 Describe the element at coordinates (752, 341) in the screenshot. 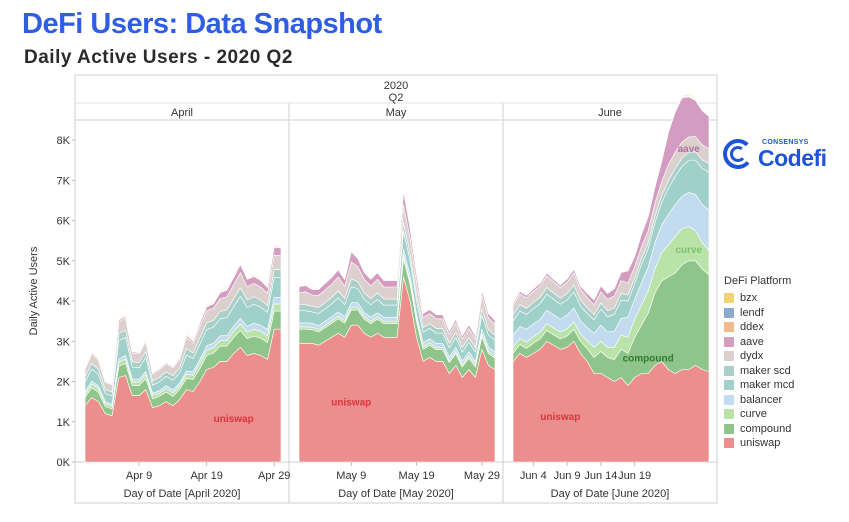

I see `legend-label: aave` at that location.